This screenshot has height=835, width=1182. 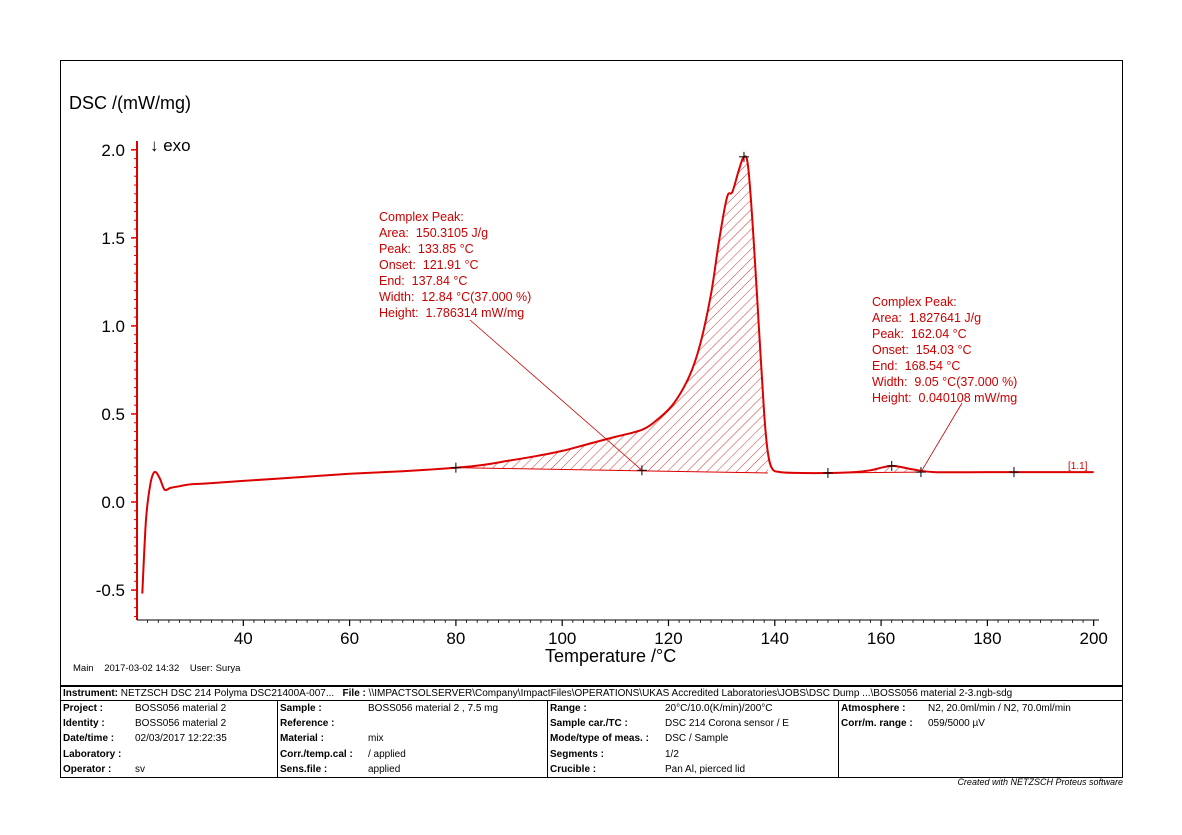 What do you see at coordinates (945, 398) in the screenshot?
I see `peak-stat: Height: 0.040108 mW/mg` at bounding box center [945, 398].